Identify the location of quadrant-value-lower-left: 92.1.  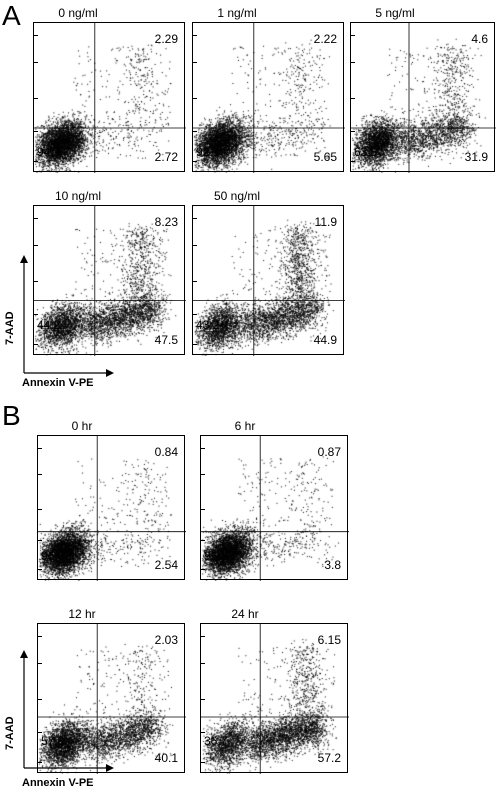
(208, 152).